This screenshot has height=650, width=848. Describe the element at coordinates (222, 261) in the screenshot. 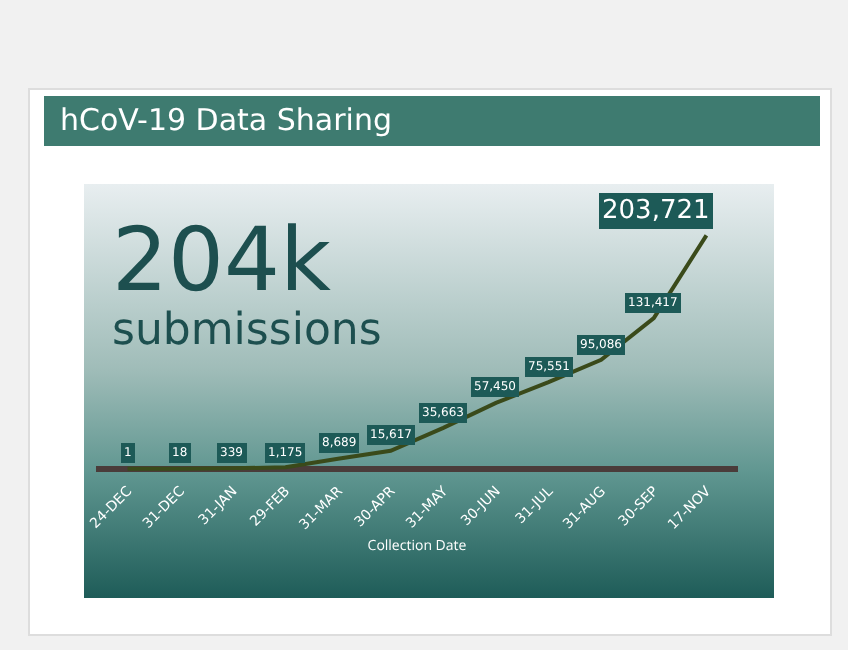

I see `annotation: 204k` at that location.